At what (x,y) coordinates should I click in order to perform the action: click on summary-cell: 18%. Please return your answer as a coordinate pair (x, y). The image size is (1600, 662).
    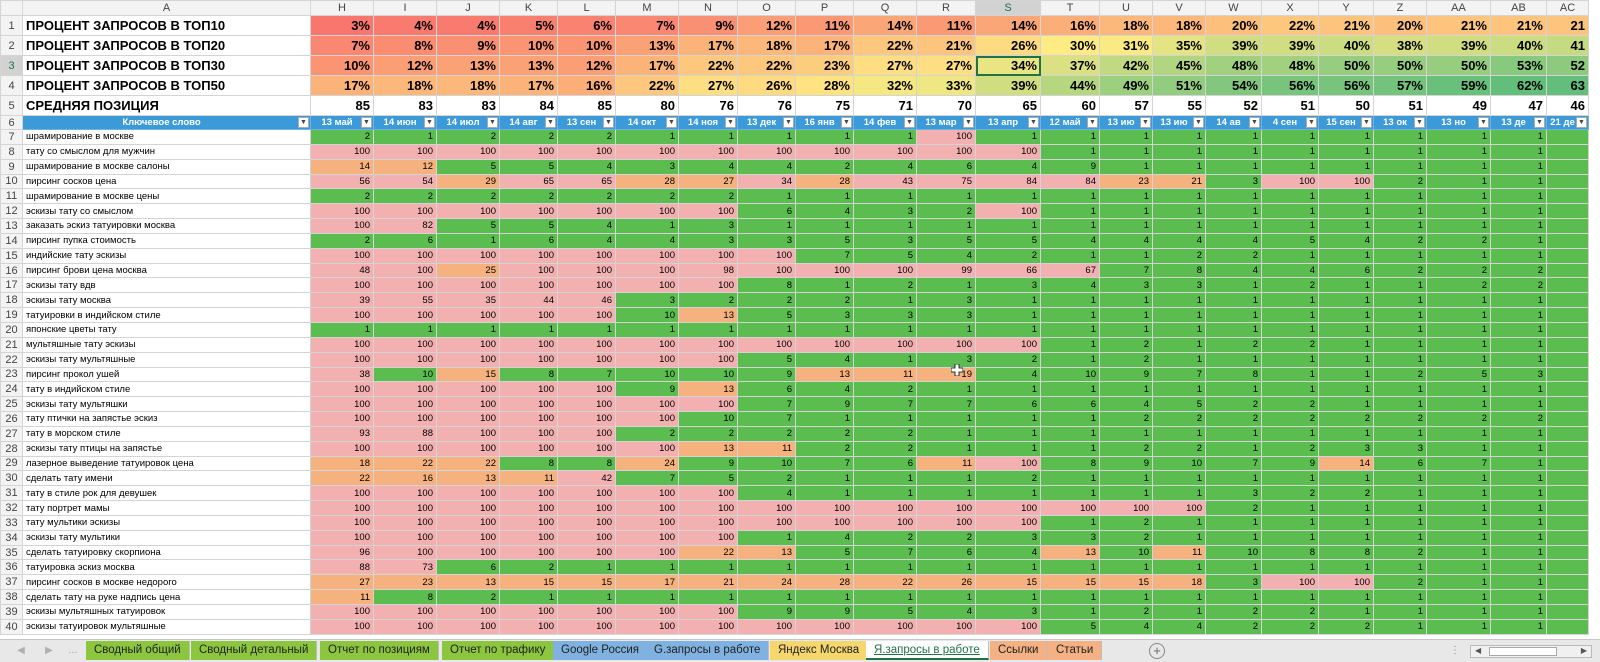
    Looking at the image, I should click on (405, 85).